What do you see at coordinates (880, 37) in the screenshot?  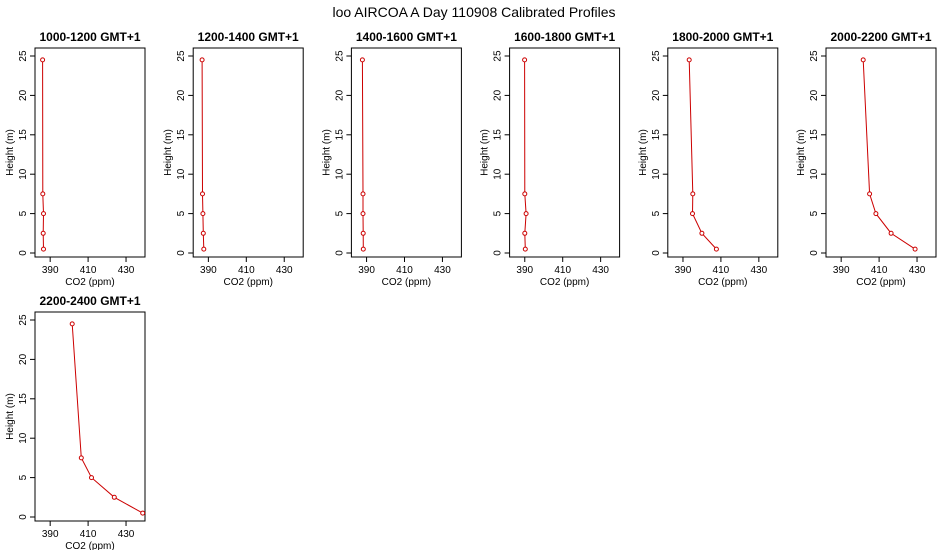 I see `panel-title: 2000-2200 GMT+1` at bounding box center [880, 37].